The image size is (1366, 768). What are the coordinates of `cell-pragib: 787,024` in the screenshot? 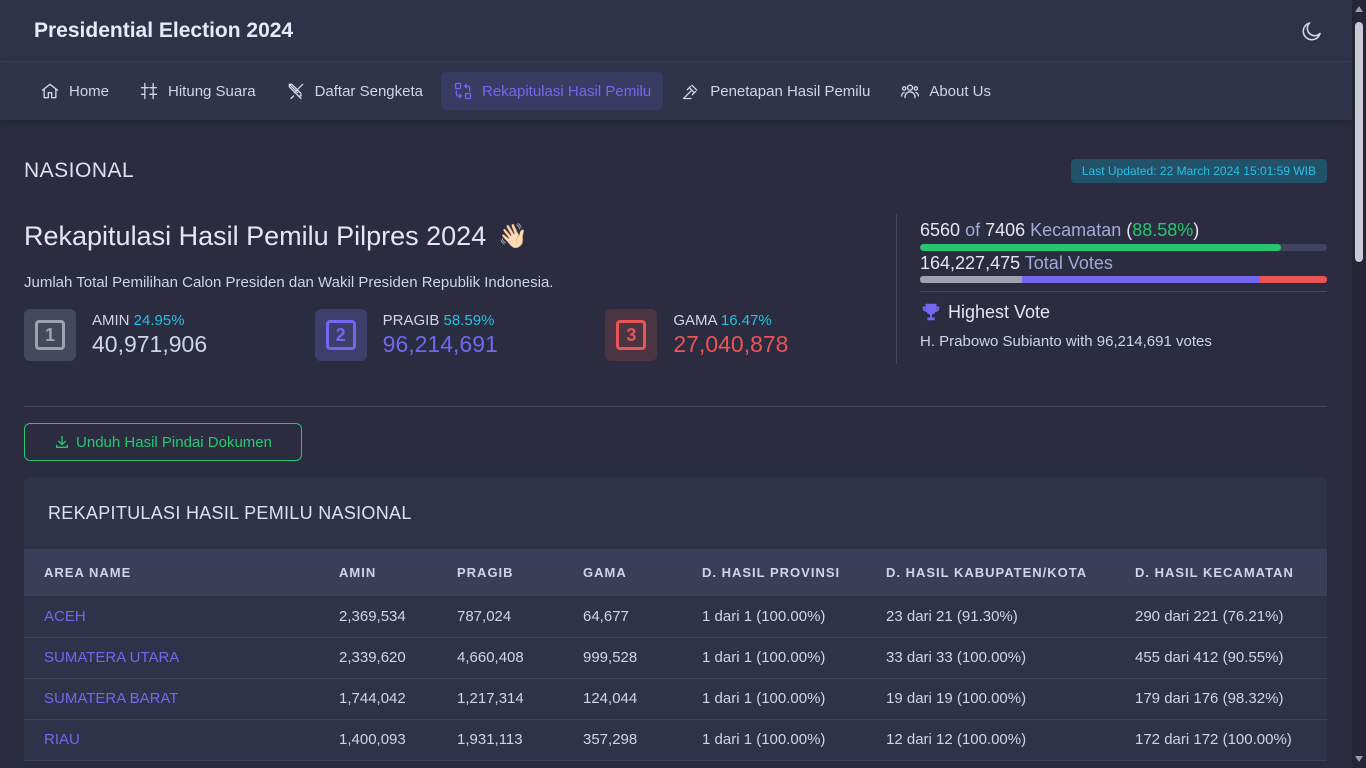 It's located at (500, 617).